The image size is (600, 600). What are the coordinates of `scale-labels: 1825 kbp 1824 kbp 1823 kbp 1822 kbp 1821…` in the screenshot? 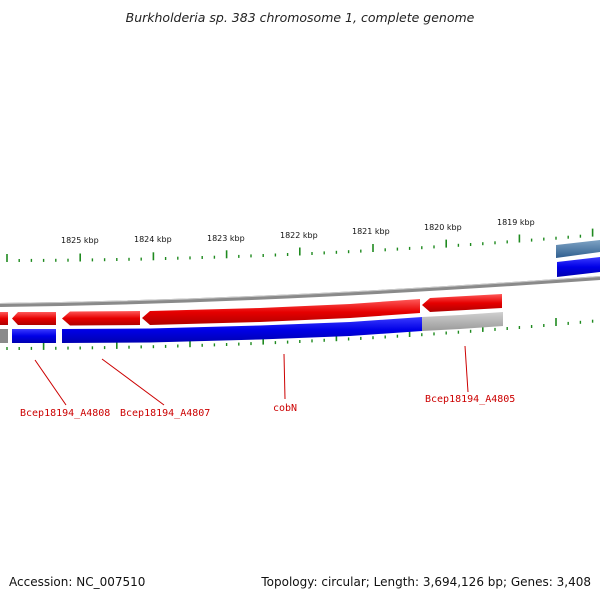 It's located at (298, 231).